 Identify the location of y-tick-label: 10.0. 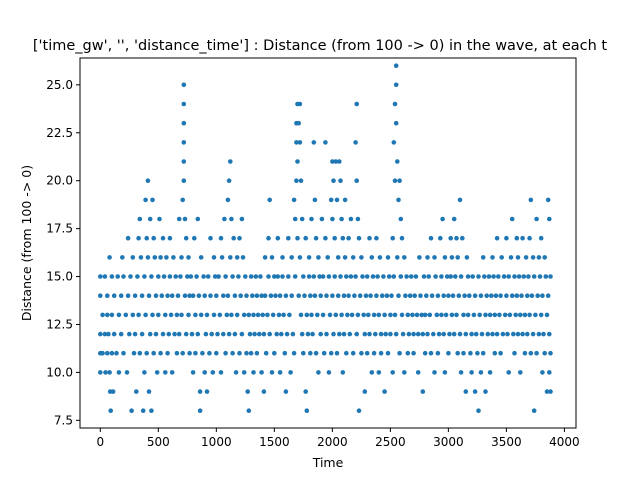
(59, 372).